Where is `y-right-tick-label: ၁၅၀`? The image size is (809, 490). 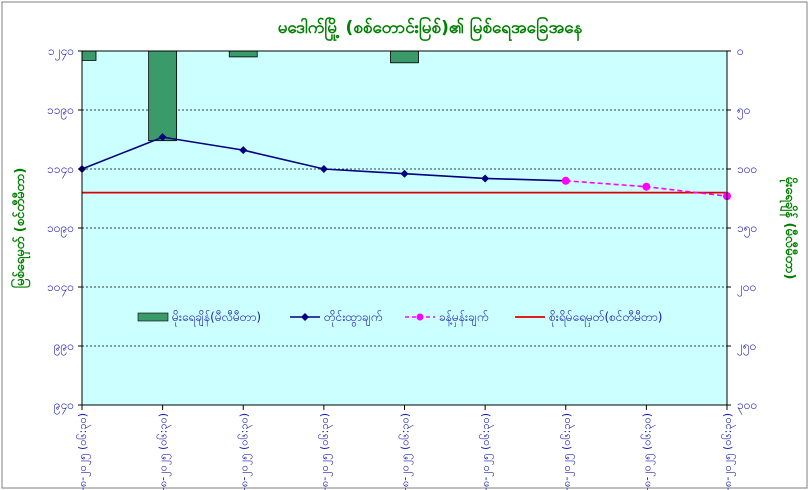 y-right-tick-label: ၁၅၀ is located at coordinates (747, 229).